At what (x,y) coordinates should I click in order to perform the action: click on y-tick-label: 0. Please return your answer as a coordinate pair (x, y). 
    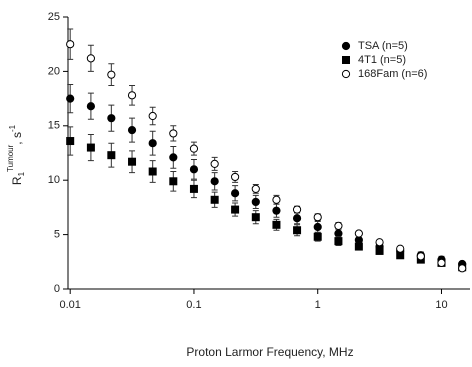
    Looking at the image, I should click on (57, 289).